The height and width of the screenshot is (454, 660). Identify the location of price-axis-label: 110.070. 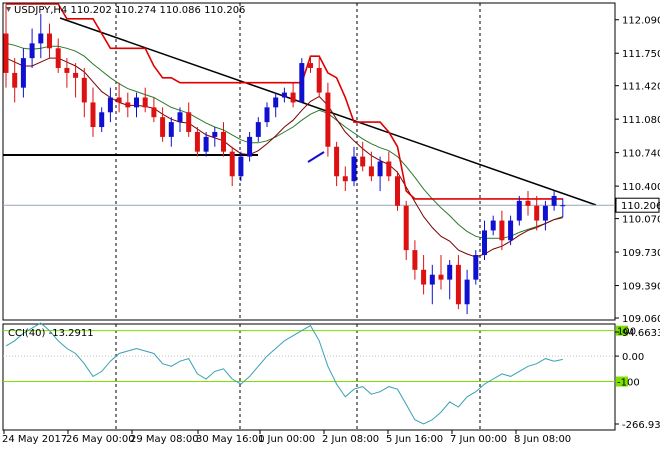
(641, 220).